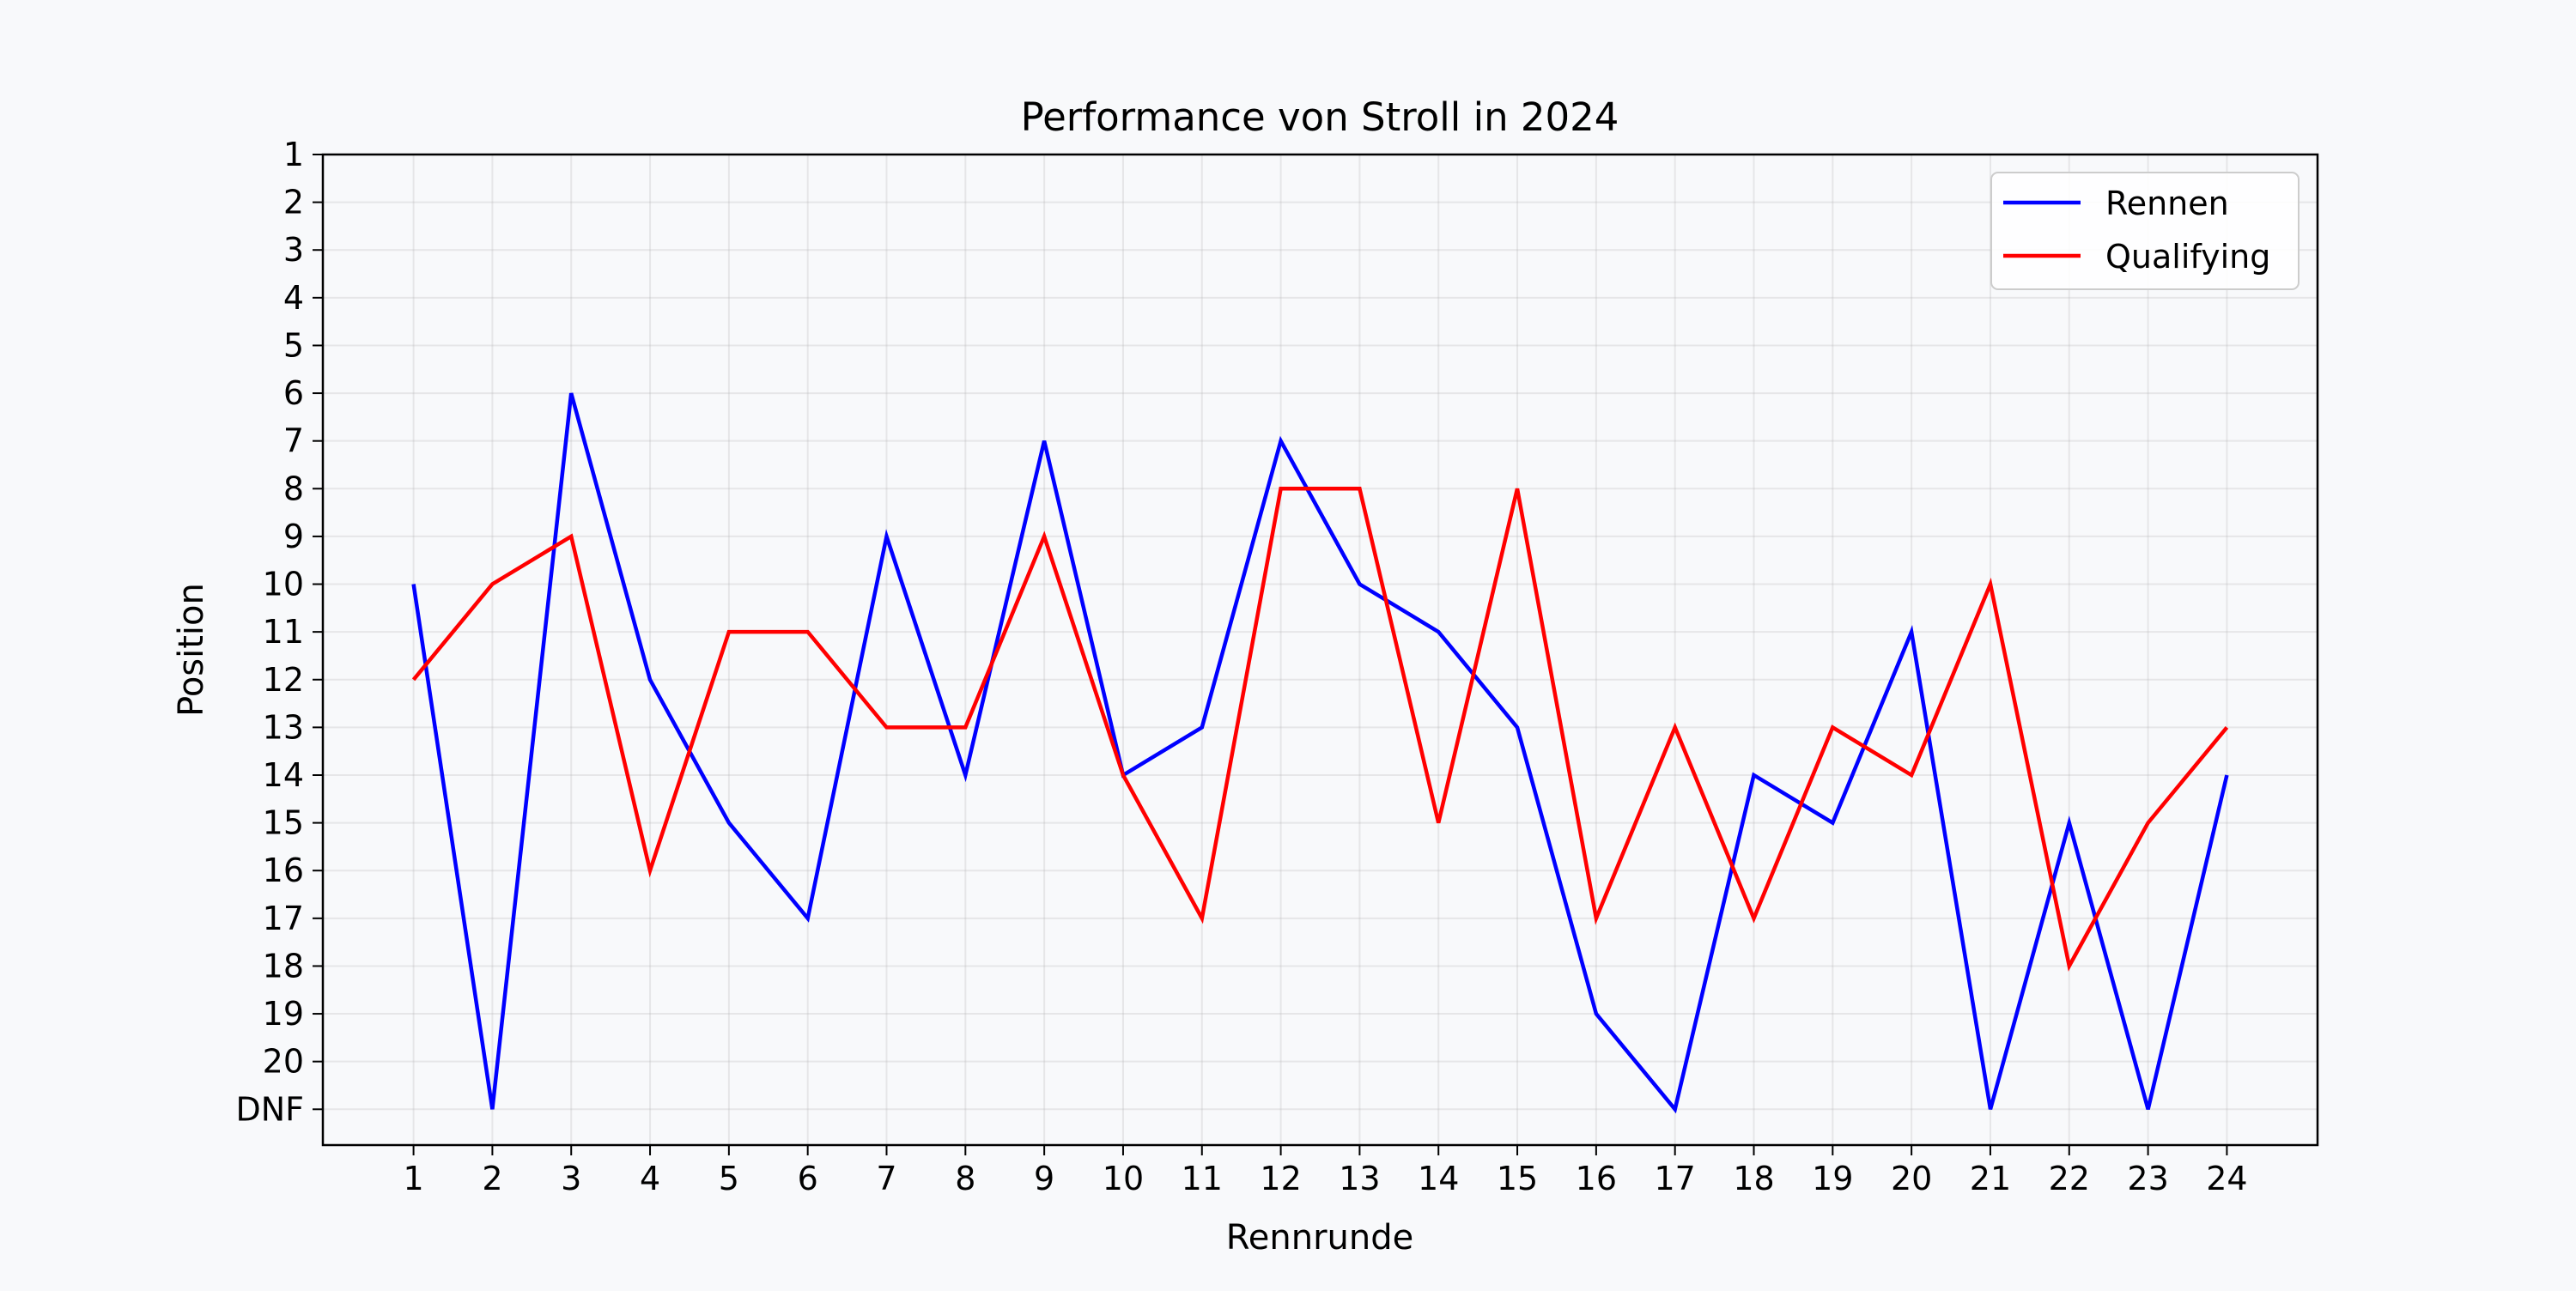 Image resolution: width=2576 pixels, height=1291 pixels. Describe the element at coordinates (2148, 1178) in the screenshot. I see `x-tick-label: 23` at that location.